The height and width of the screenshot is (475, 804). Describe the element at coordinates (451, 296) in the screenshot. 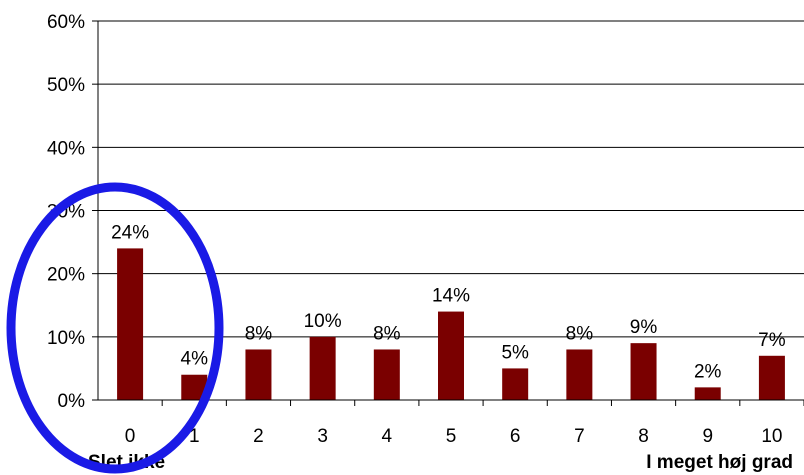

I see `data-label: 14%` at that location.